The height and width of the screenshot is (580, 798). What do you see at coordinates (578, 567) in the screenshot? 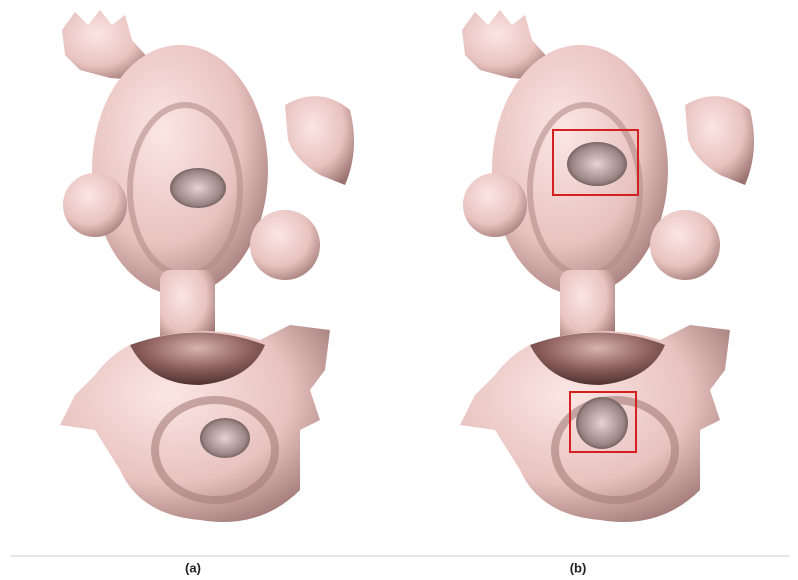
I see `panel-label: (b)` at bounding box center [578, 567].